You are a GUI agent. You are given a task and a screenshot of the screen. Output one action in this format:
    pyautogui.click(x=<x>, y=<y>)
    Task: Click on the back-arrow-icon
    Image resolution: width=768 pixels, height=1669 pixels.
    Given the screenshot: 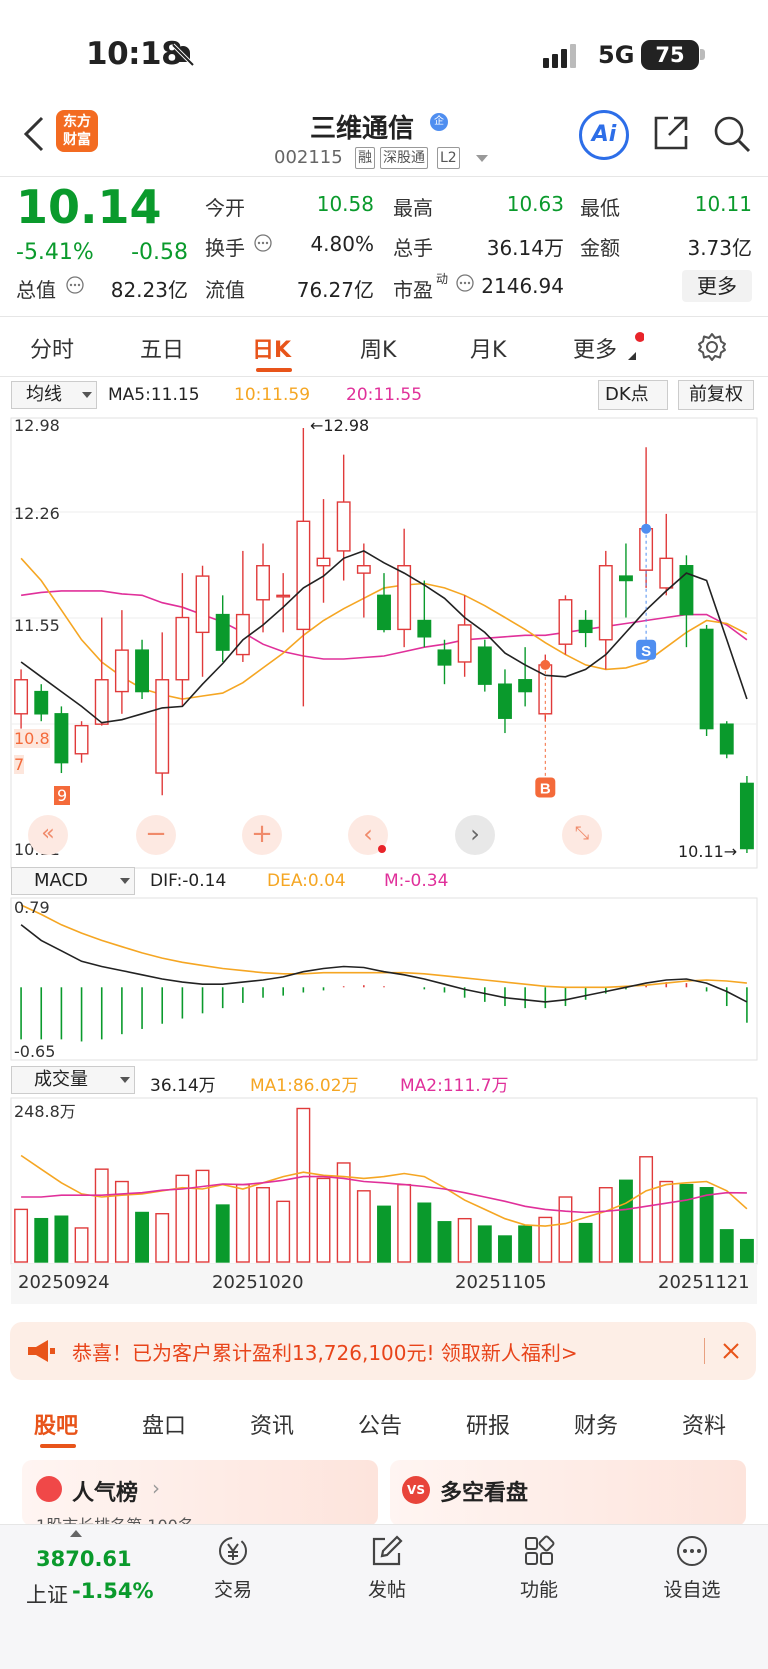 What is the action you would take?
    pyautogui.click(x=35, y=134)
    